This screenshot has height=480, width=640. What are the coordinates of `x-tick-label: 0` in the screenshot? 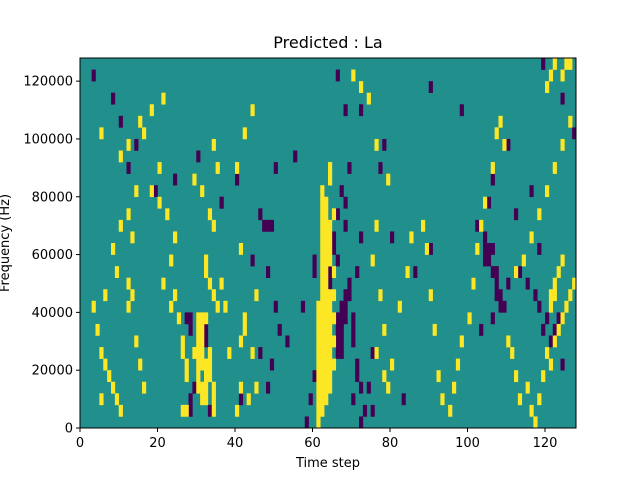 It's located at (80, 443).